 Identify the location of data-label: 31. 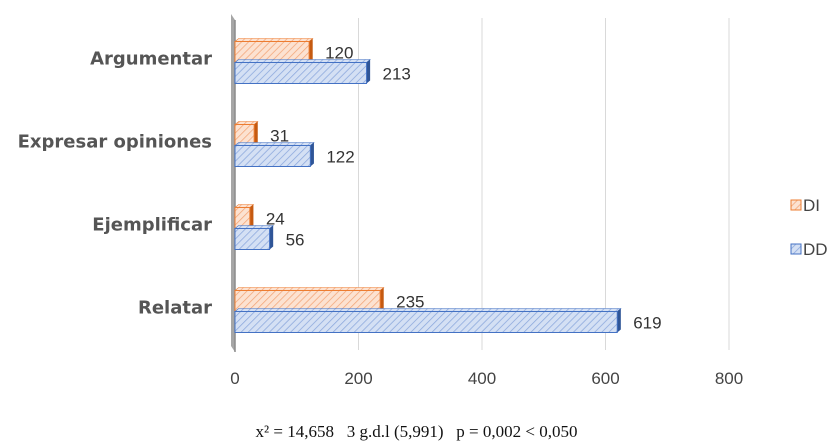
(279, 136).